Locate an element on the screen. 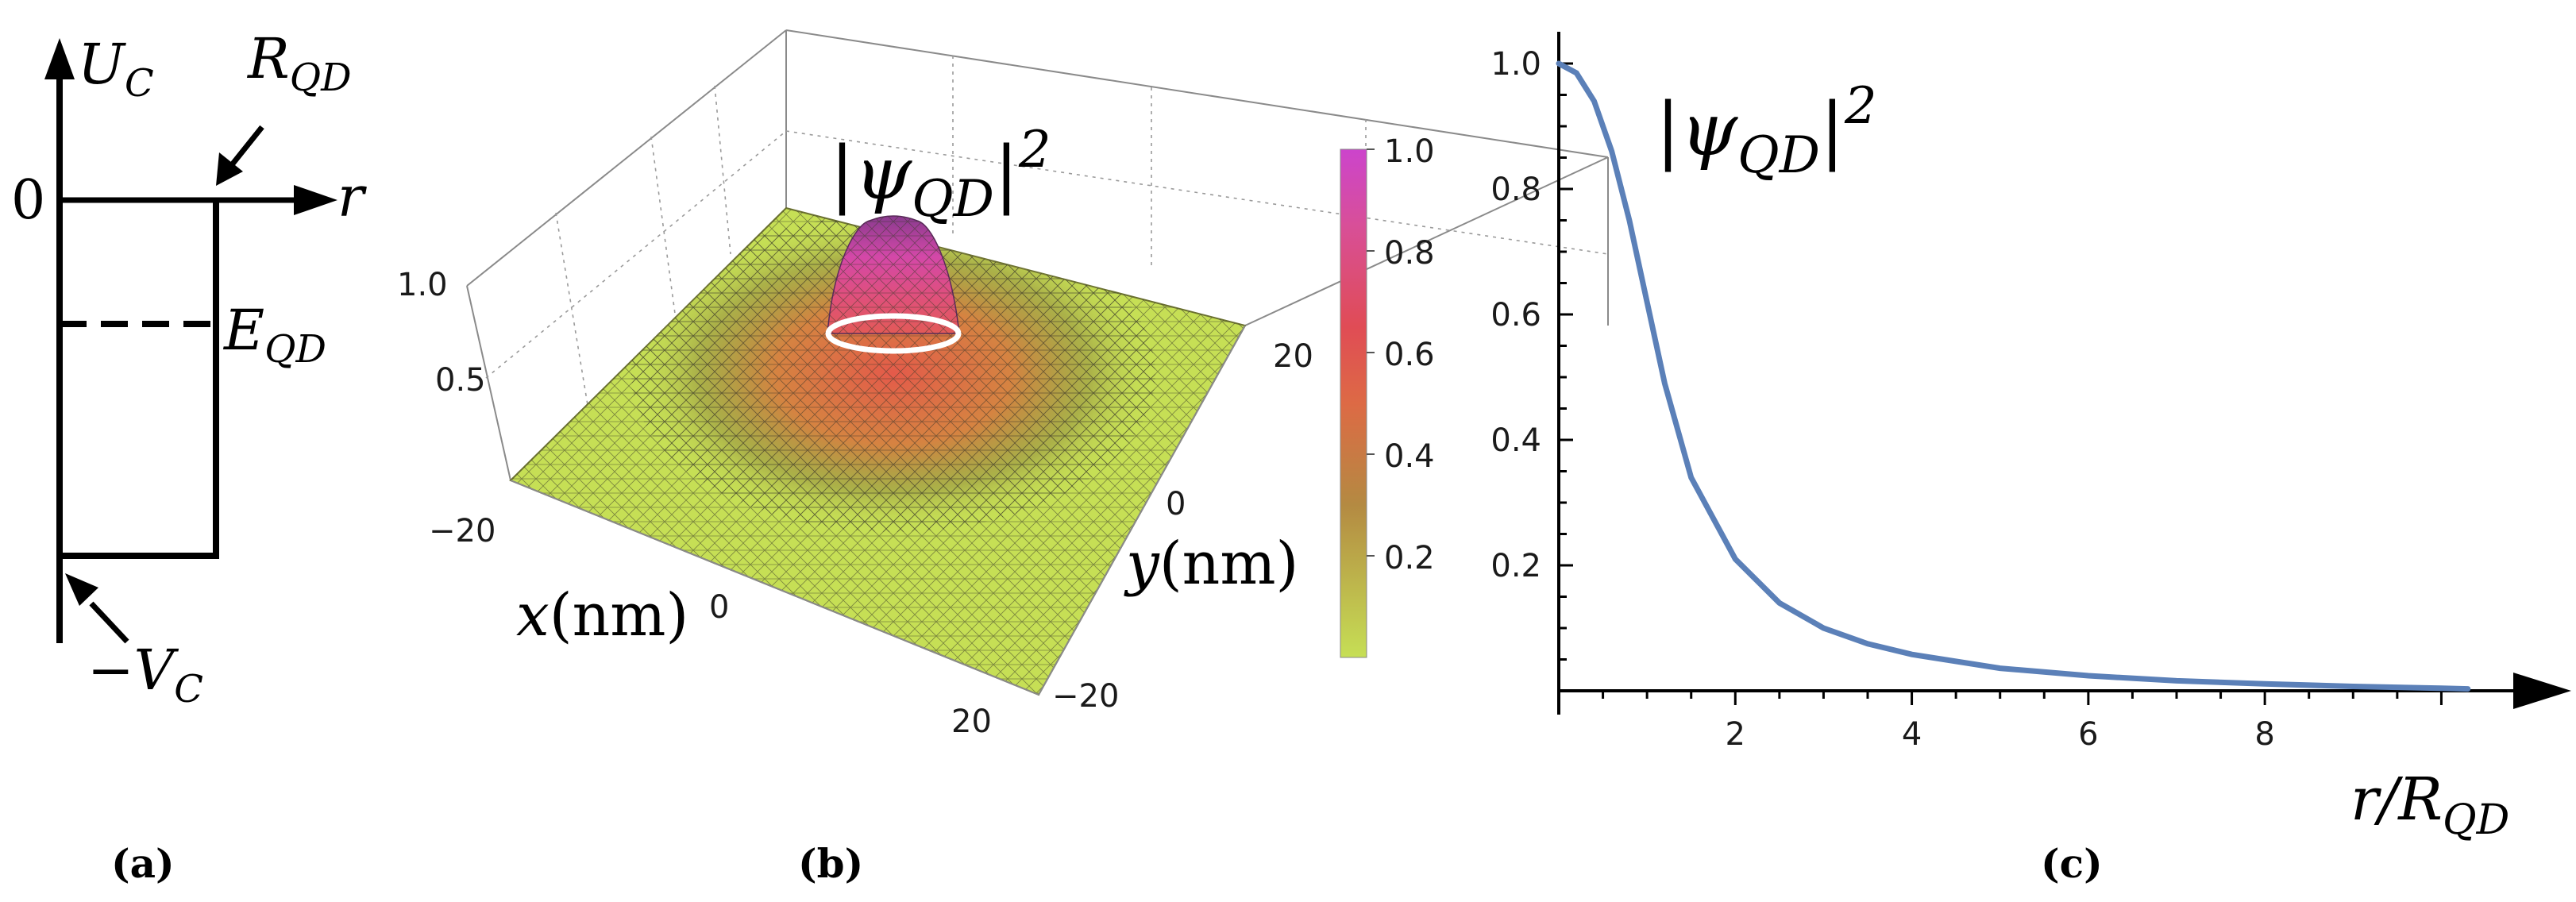 The width and height of the screenshot is (2576, 902). x-tick: 0 is located at coordinates (719, 607).